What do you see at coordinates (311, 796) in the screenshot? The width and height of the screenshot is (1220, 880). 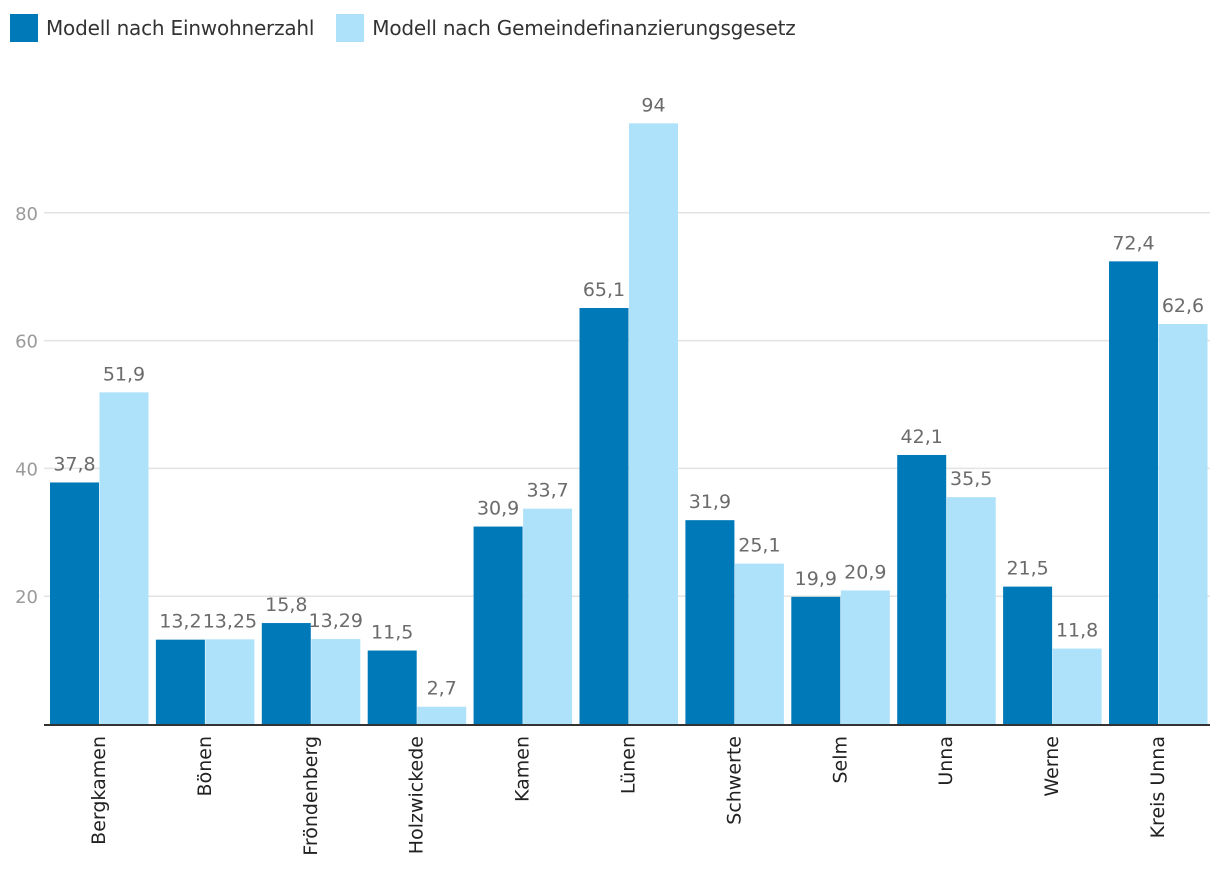 I see `category-label-2: Fröndenberg` at bounding box center [311, 796].